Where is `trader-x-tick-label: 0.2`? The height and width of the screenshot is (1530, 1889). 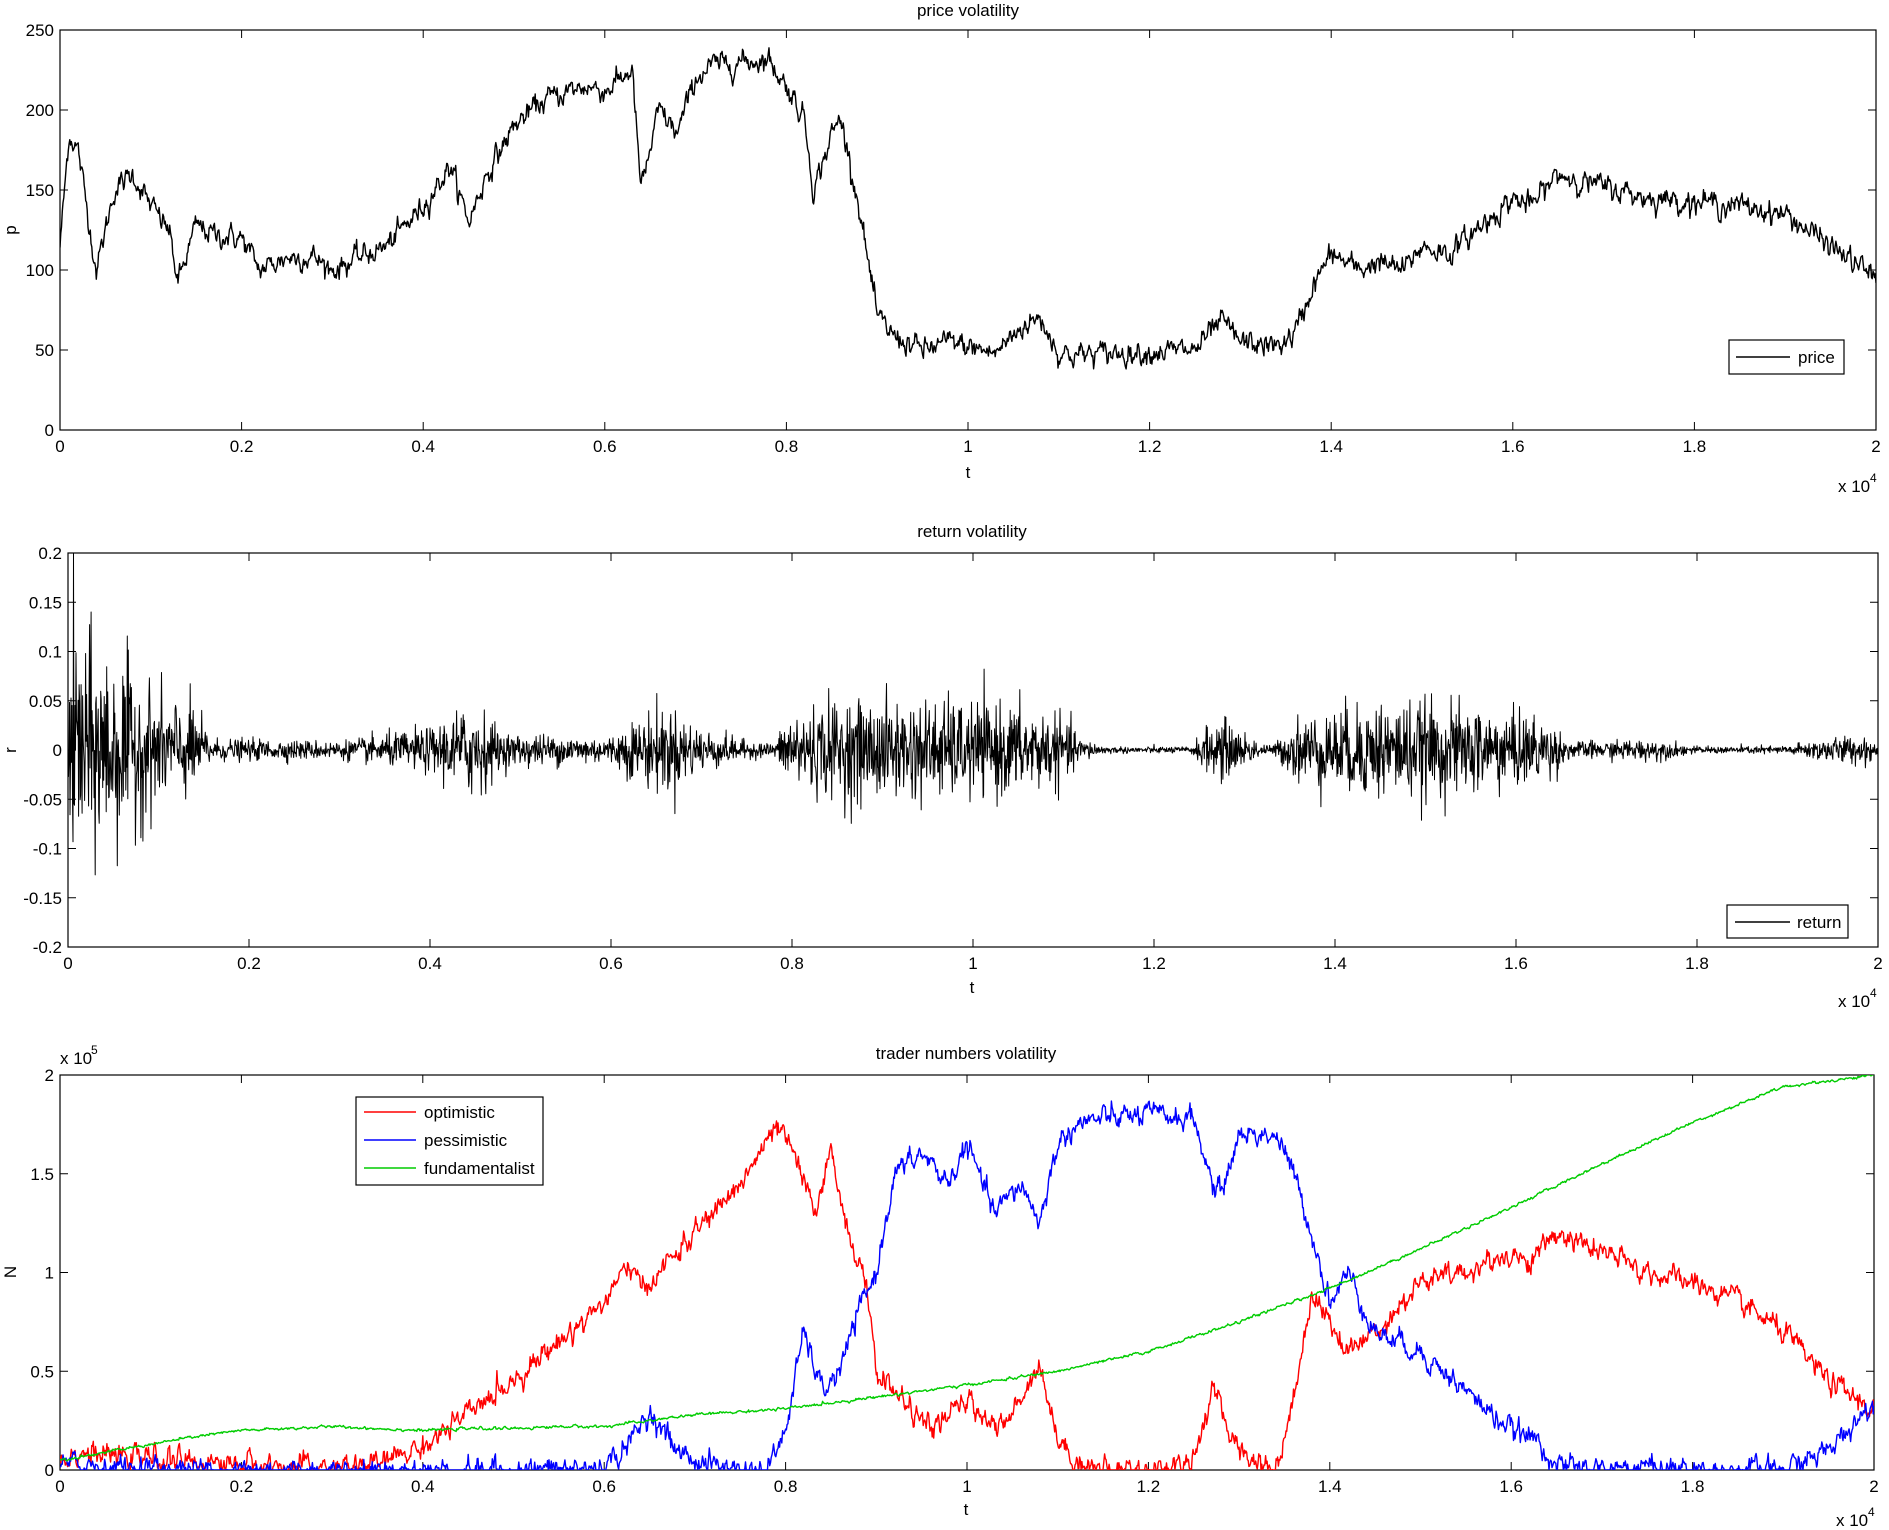
trader-x-tick-label: 0.2 is located at coordinates (242, 1486).